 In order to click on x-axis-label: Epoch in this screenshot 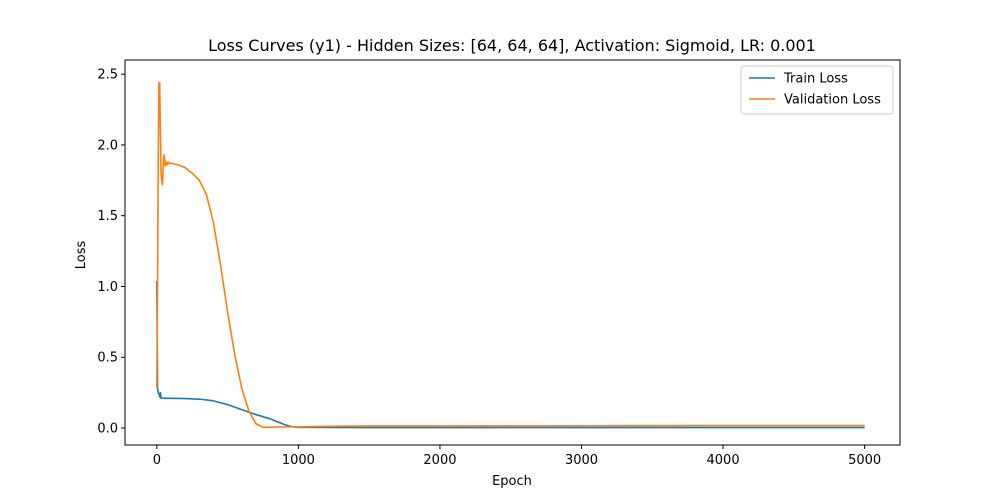, I will do `click(512, 481)`.